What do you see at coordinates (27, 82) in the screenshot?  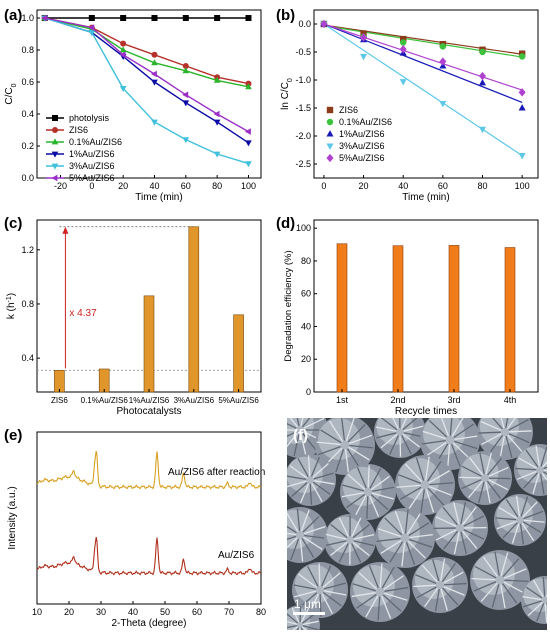 I see `chart-a-ytick-label: 0.6` at bounding box center [27, 82].